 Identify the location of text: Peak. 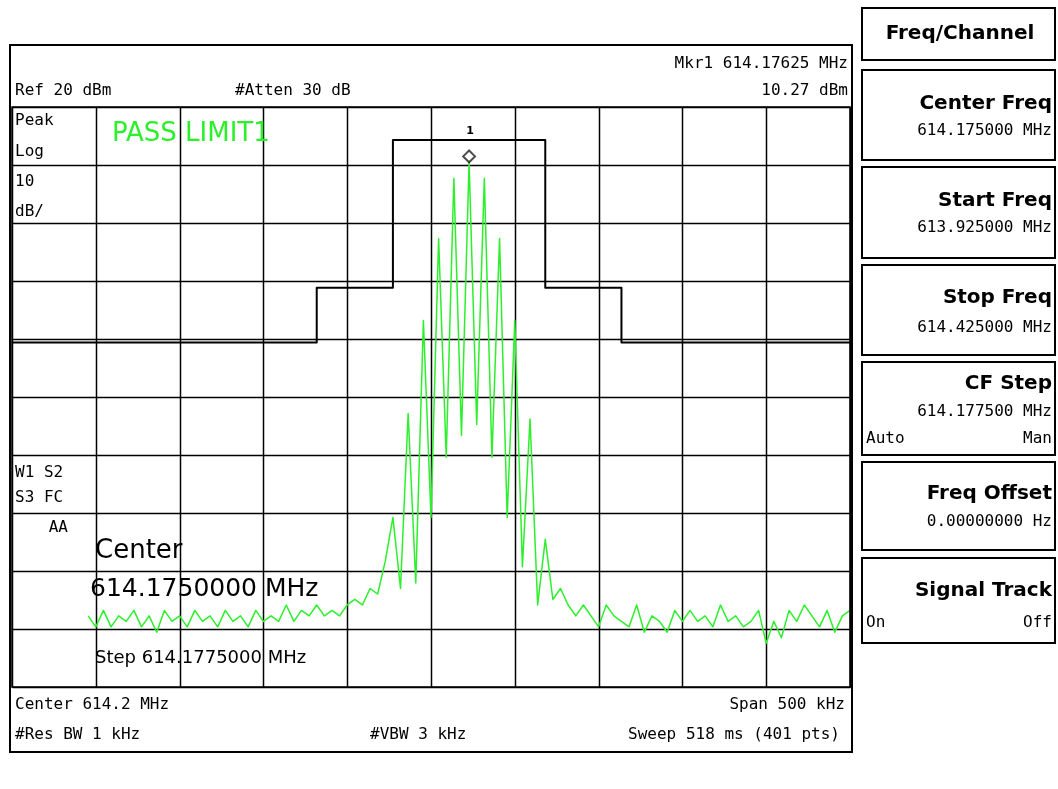
(34, 119).